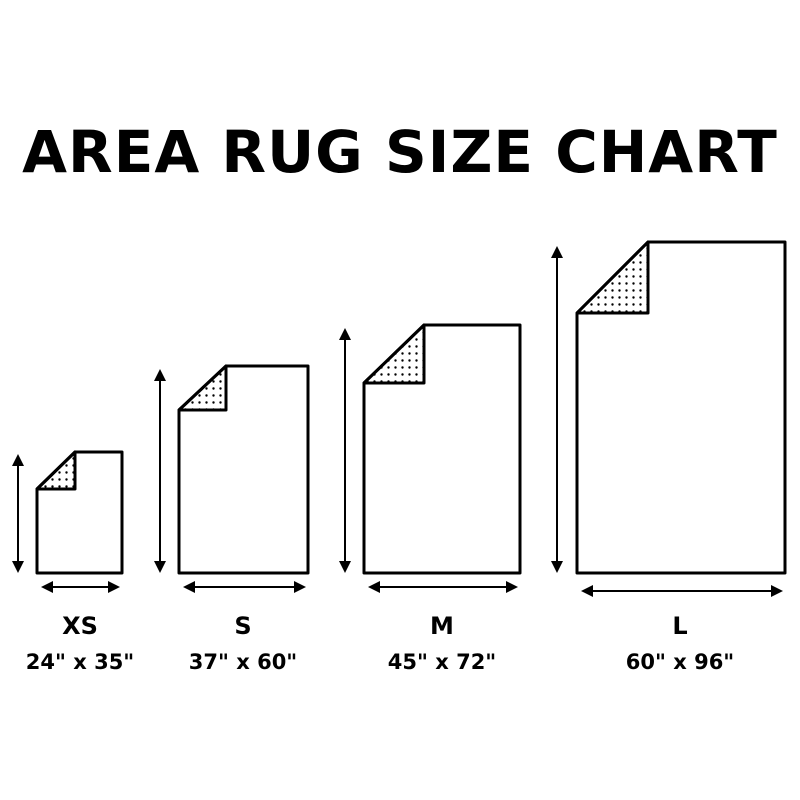 This screenshot has width=800, height=800. Describe the element at coordinates (56, 470) in the screenshot. I see `rug-xs-folded-corner` at that location.